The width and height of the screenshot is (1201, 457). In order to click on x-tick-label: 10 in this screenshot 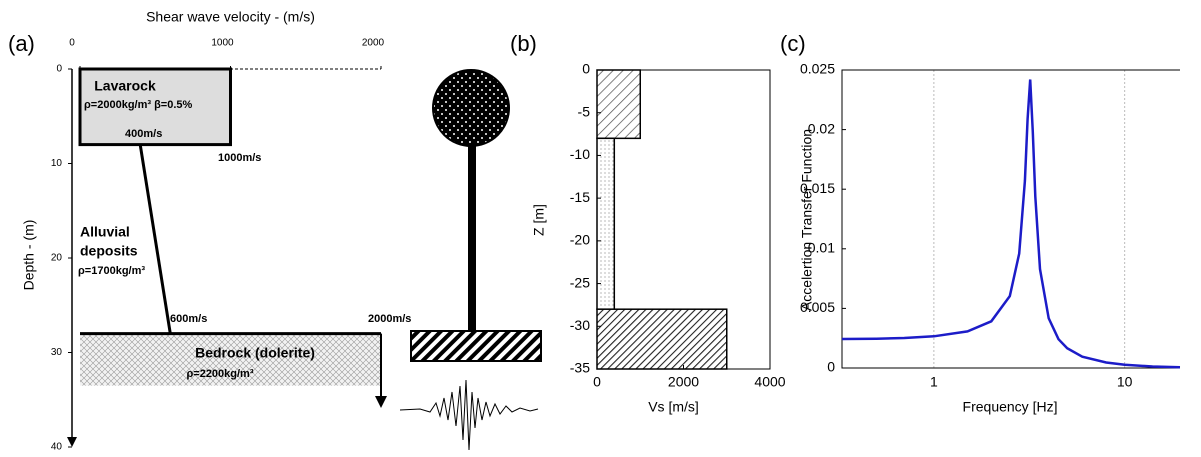, I will do `click(1125, 382)`.